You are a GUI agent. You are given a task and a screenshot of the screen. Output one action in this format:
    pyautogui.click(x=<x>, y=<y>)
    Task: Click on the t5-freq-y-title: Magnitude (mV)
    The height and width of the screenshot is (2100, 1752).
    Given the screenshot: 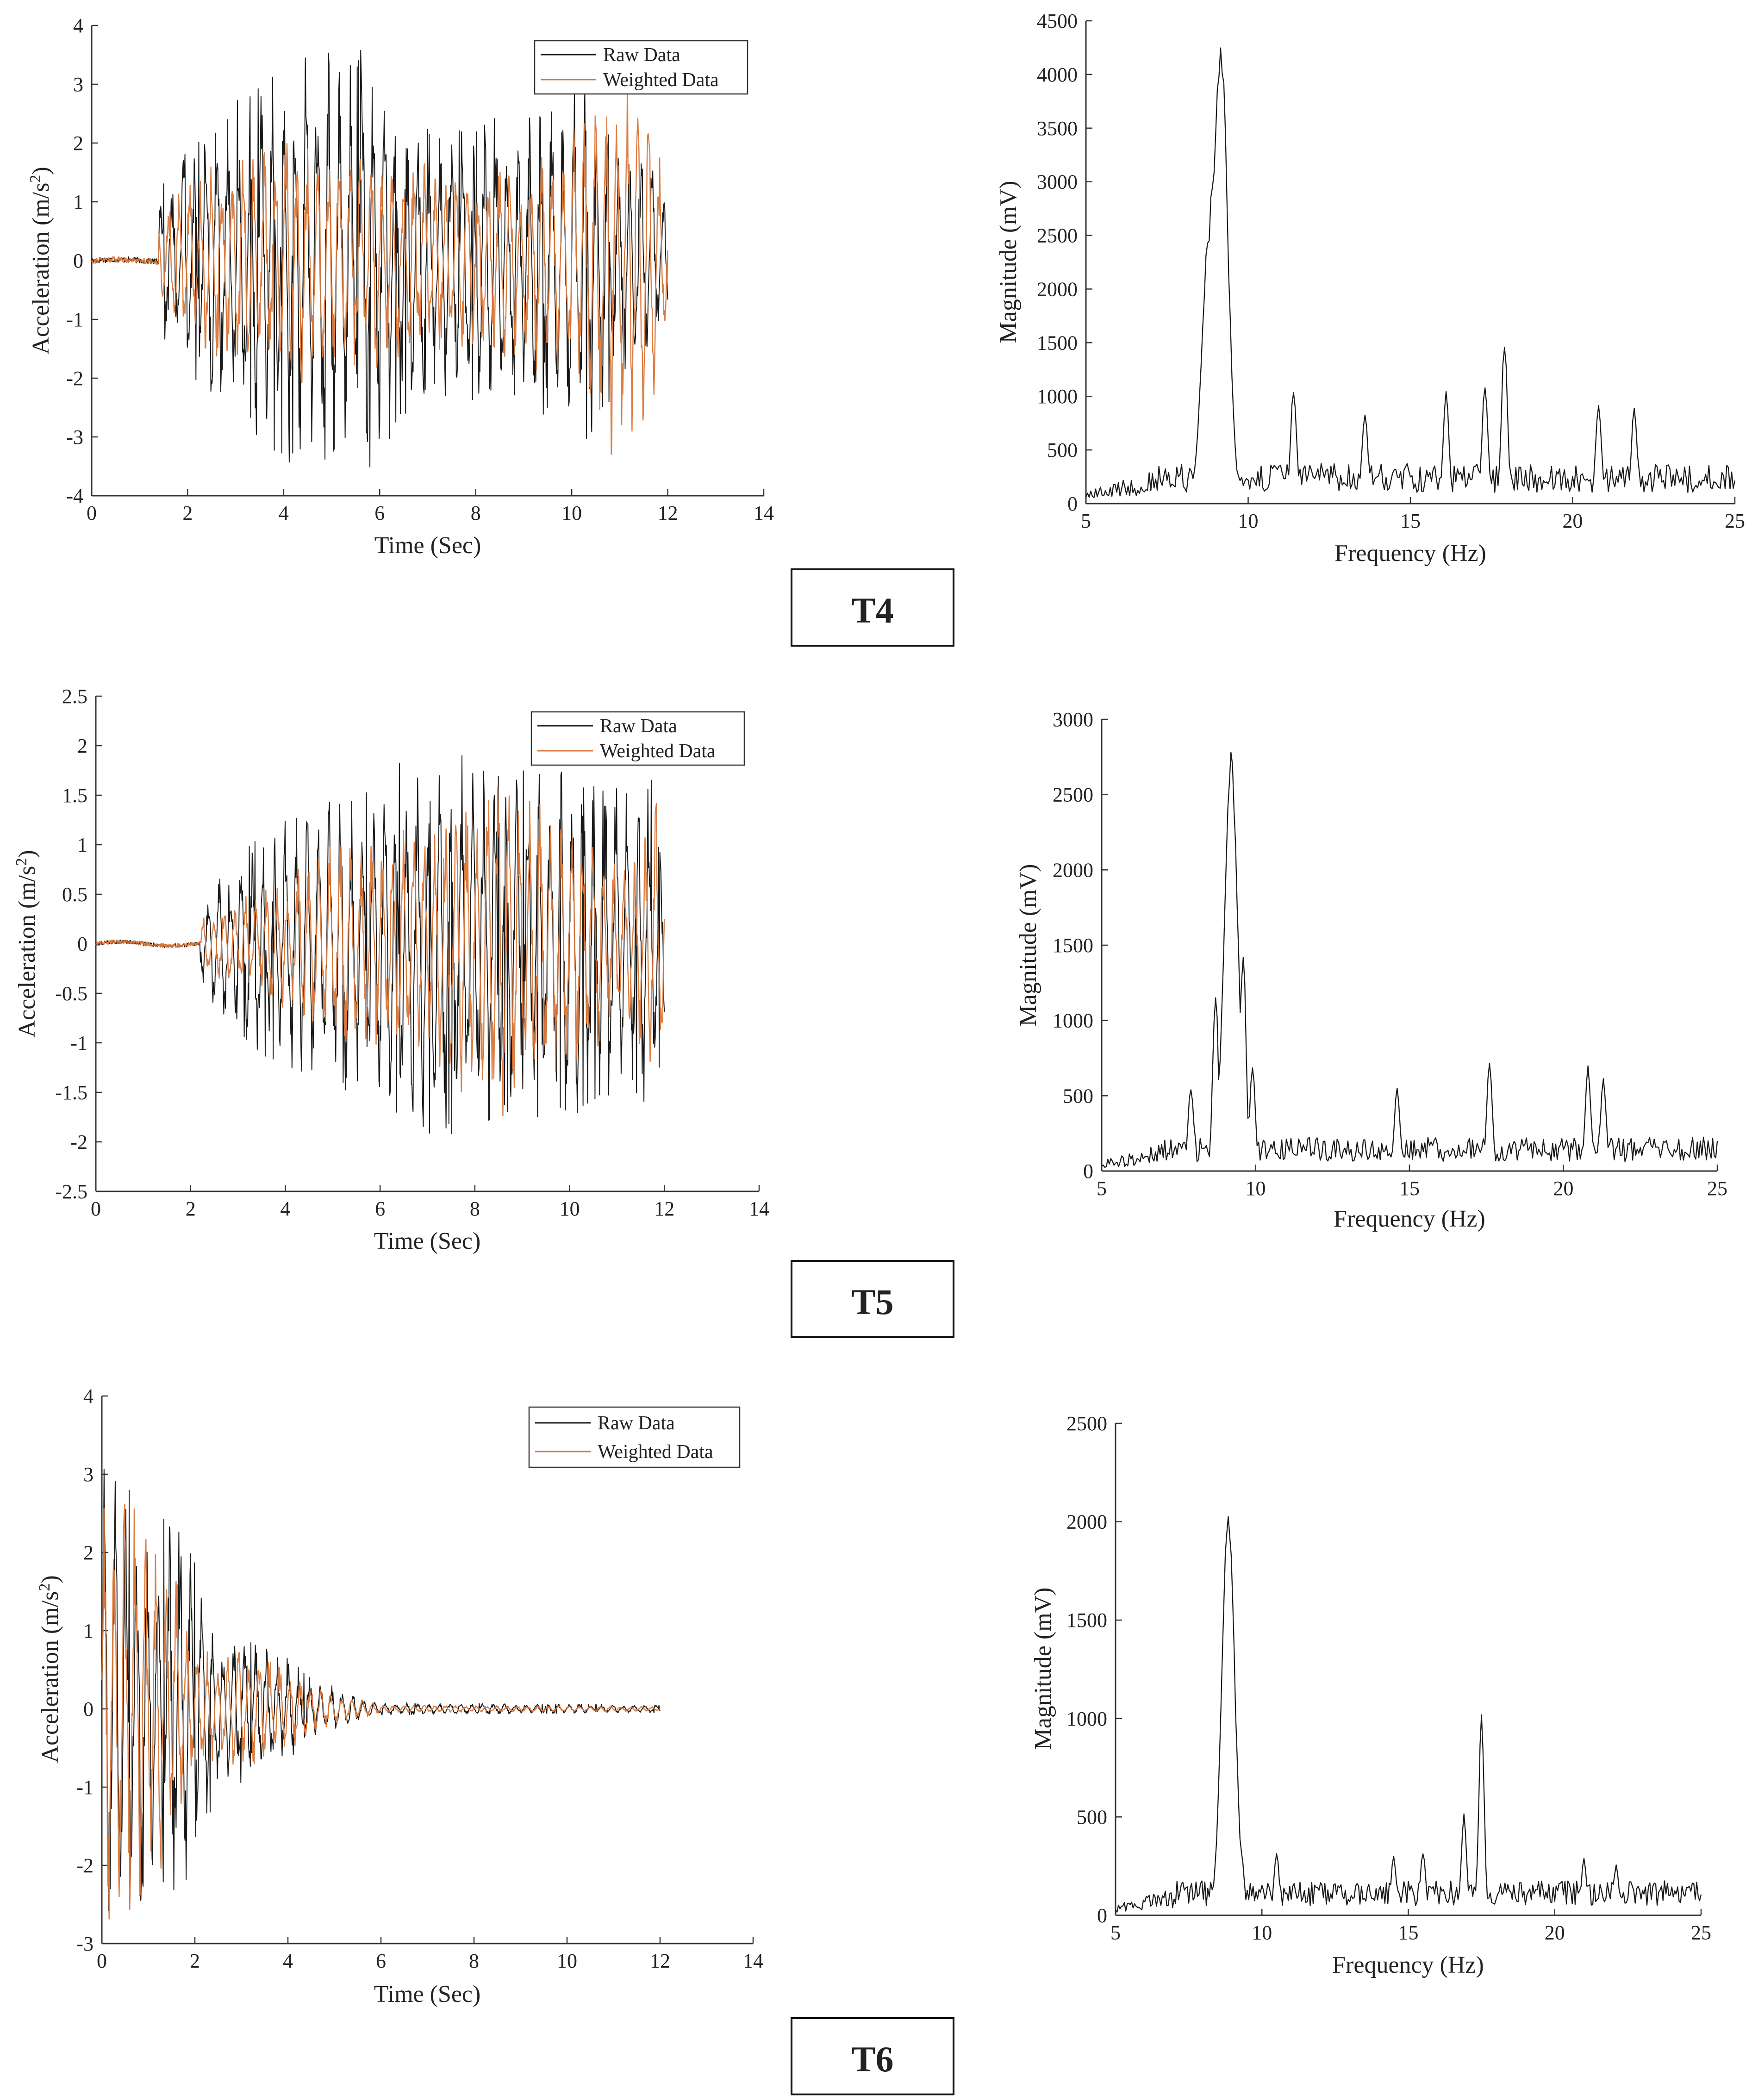 What is the action you would take?
    pyautogui.click(x=1028, y=945)
    